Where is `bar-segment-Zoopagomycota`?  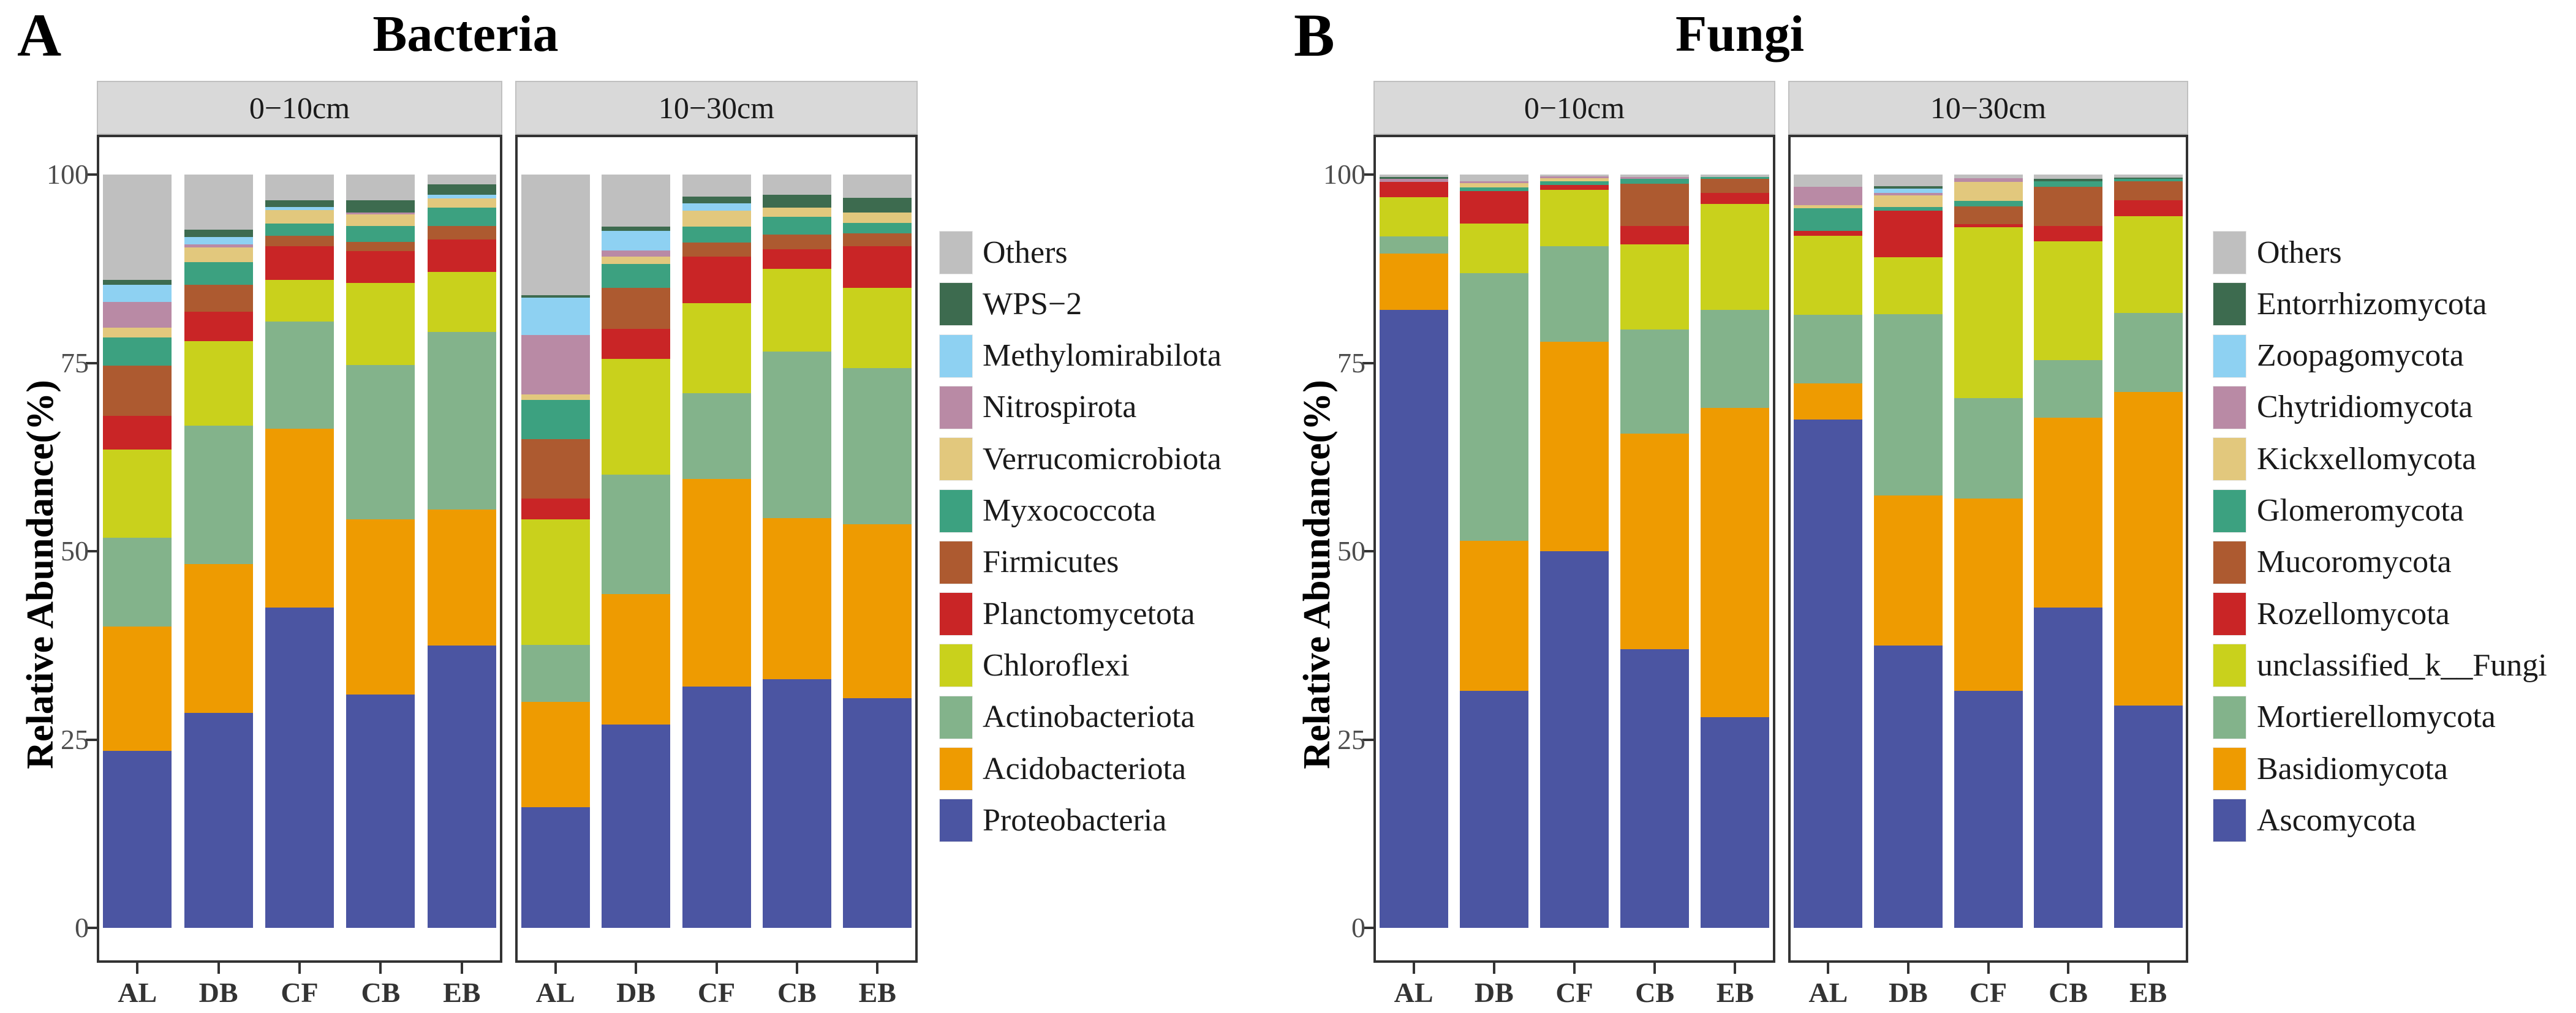
bar-segment-Zoopagomycota is located at coordinates (1908, 191).